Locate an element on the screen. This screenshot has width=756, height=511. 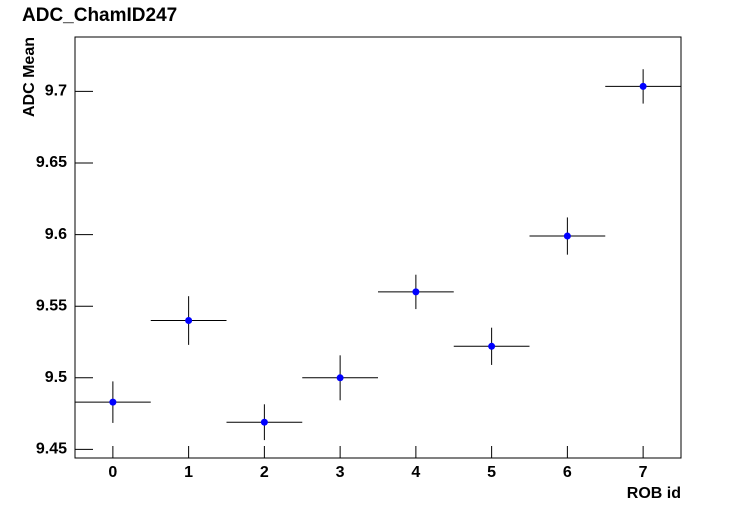
x-tick-label: 0 is located at coordinates (112, 472).